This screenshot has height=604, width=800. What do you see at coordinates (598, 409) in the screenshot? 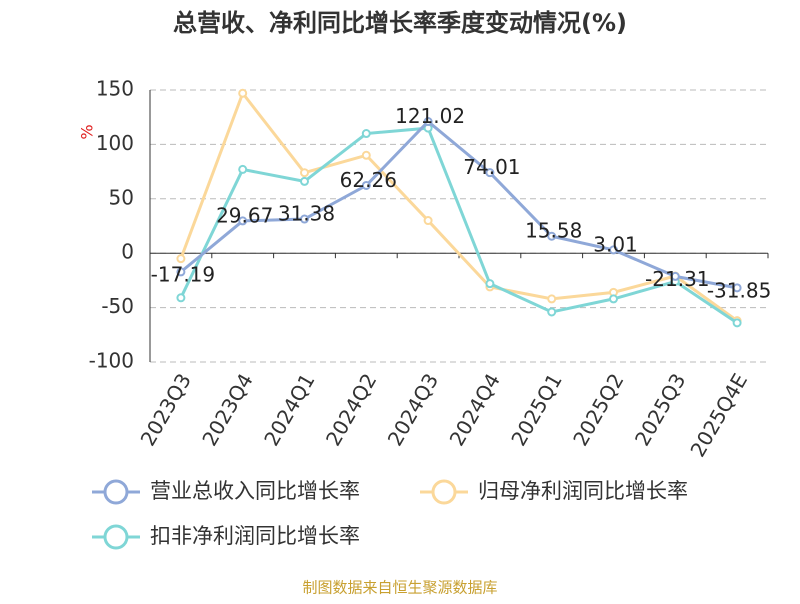
I see `x-tick-label: 2025Q2` at bounding box center [598, 409].